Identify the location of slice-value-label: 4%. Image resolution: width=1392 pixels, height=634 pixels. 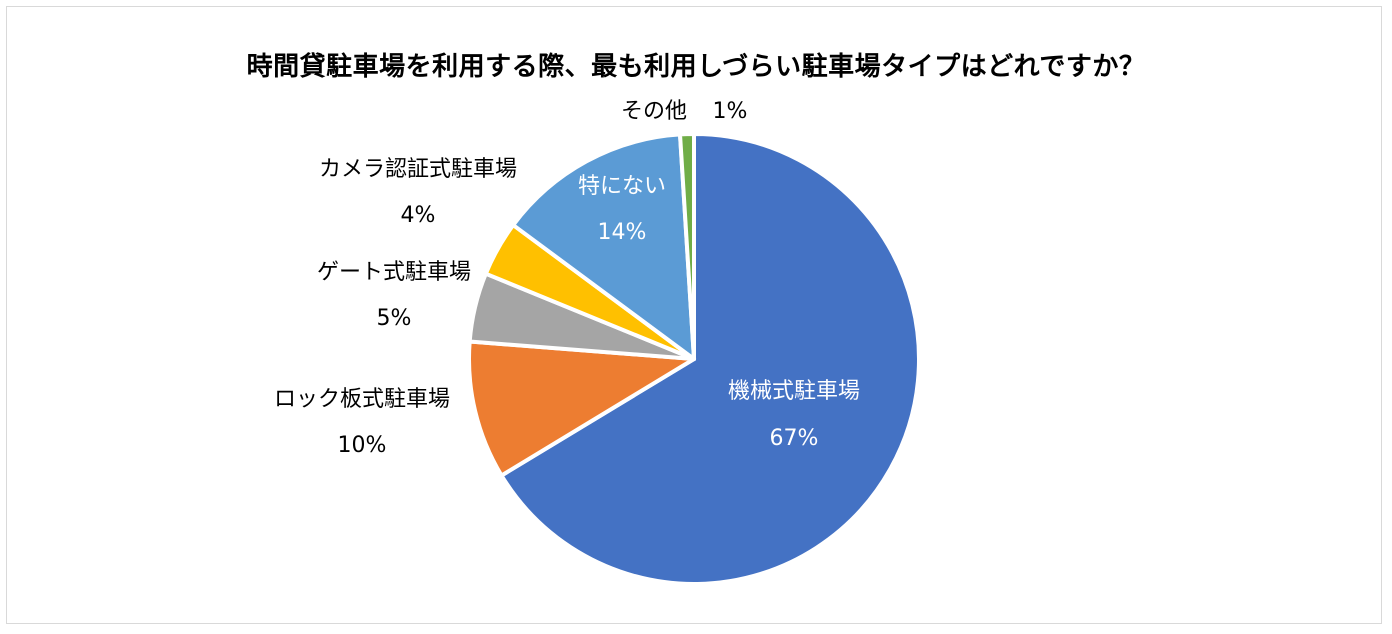
(418, 215).